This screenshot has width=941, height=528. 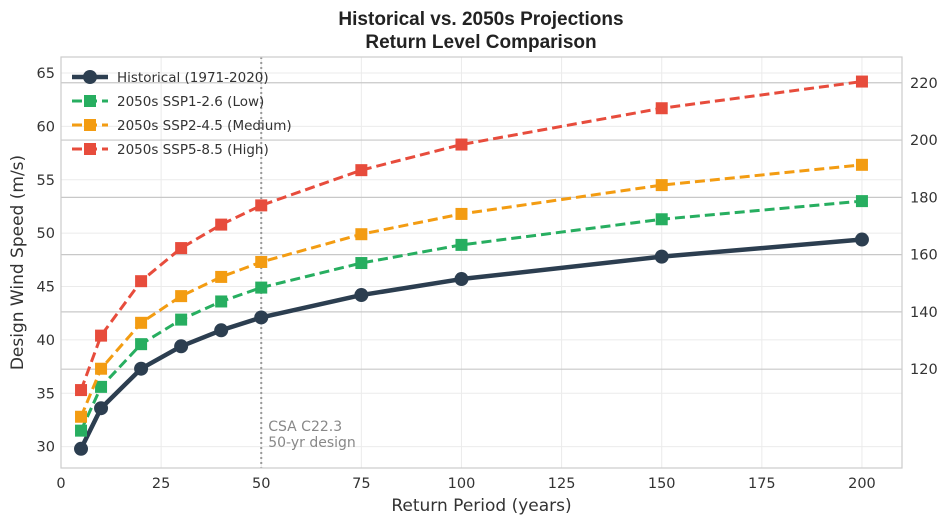 I want to click on y-tick-label: 60, so click(x=46, y=127).